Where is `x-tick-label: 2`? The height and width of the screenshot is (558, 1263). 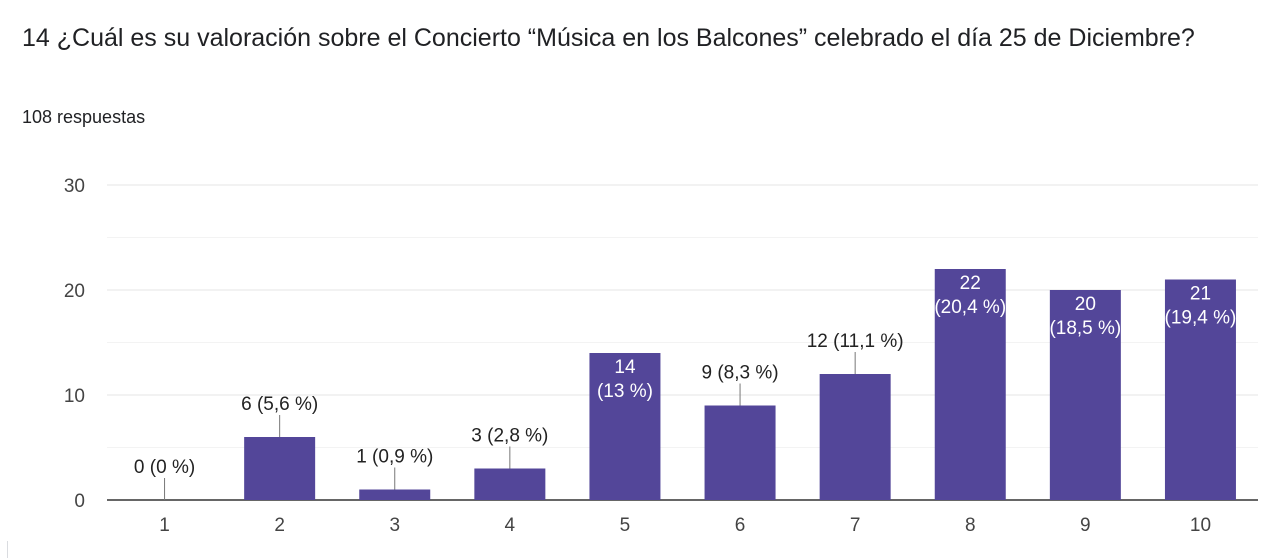
x-tick-label: 2 is located at coordinates (279, 525).